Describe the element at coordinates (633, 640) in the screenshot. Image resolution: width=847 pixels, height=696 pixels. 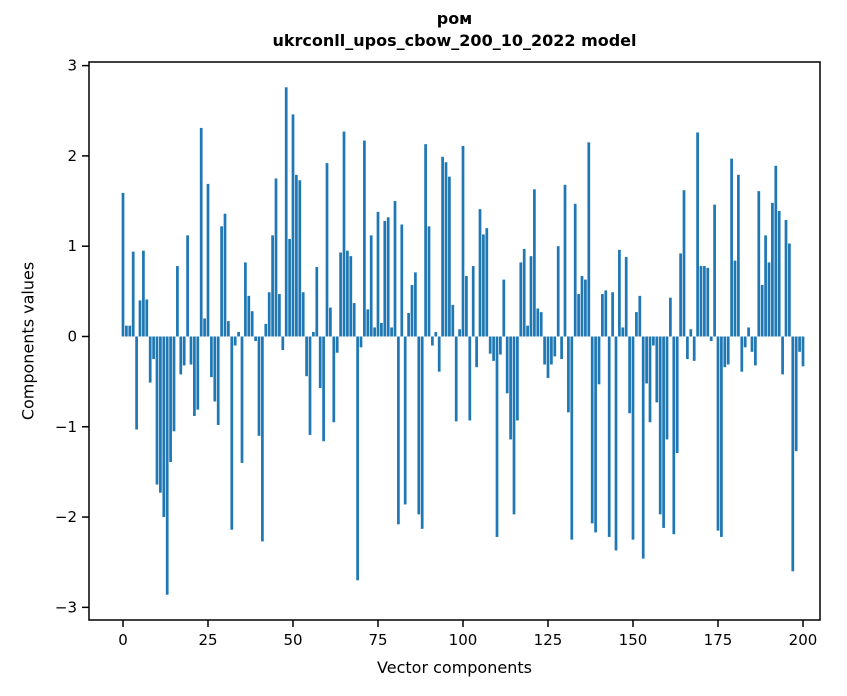
I see `x-tick-label: 150` at that location.